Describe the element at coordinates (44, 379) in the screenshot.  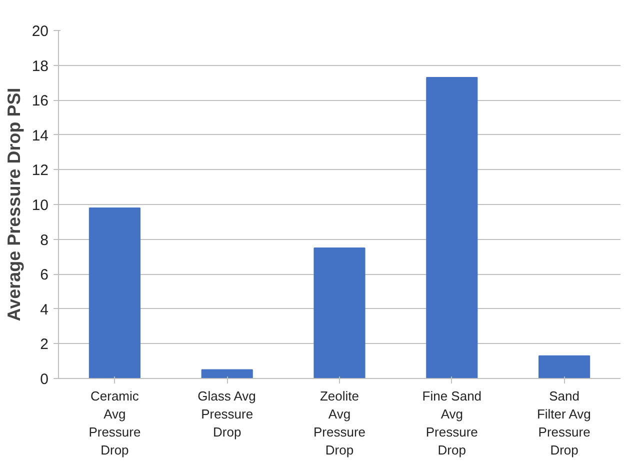
I see `y-tick-label: 0` at that location.